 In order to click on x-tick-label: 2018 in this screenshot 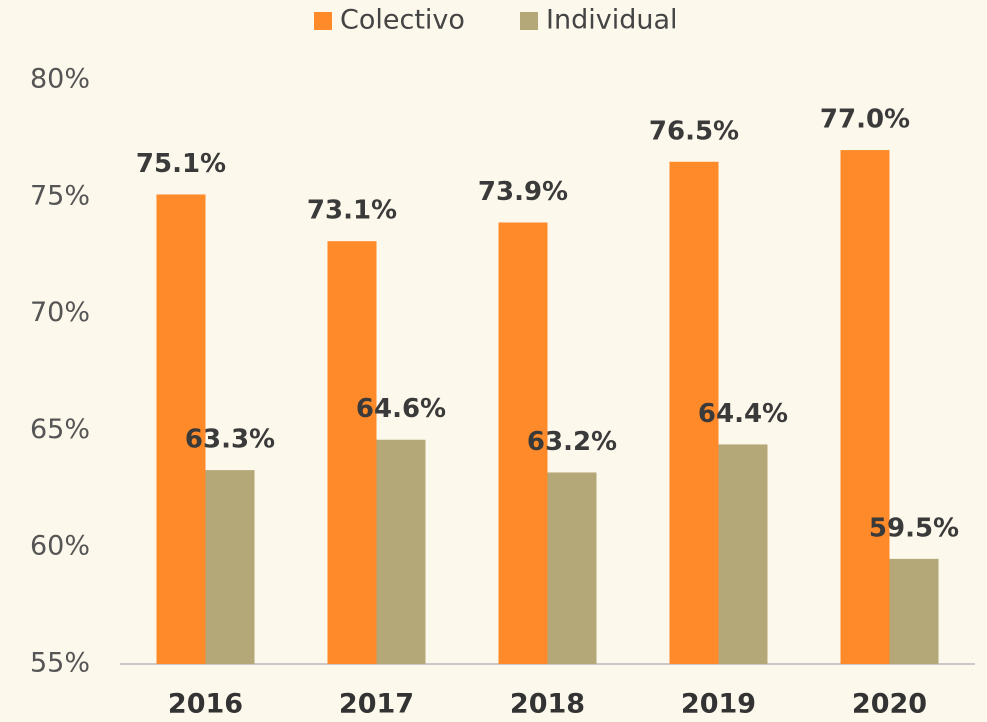, I will do `click(547, 704)`.